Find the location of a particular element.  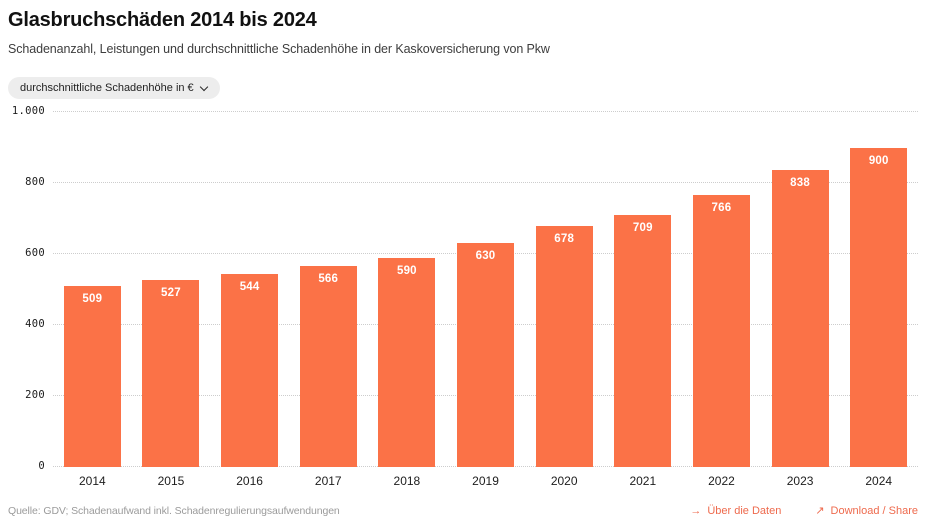

download-share-link: ↗ Download / Share is located at coordinates (866, 511).